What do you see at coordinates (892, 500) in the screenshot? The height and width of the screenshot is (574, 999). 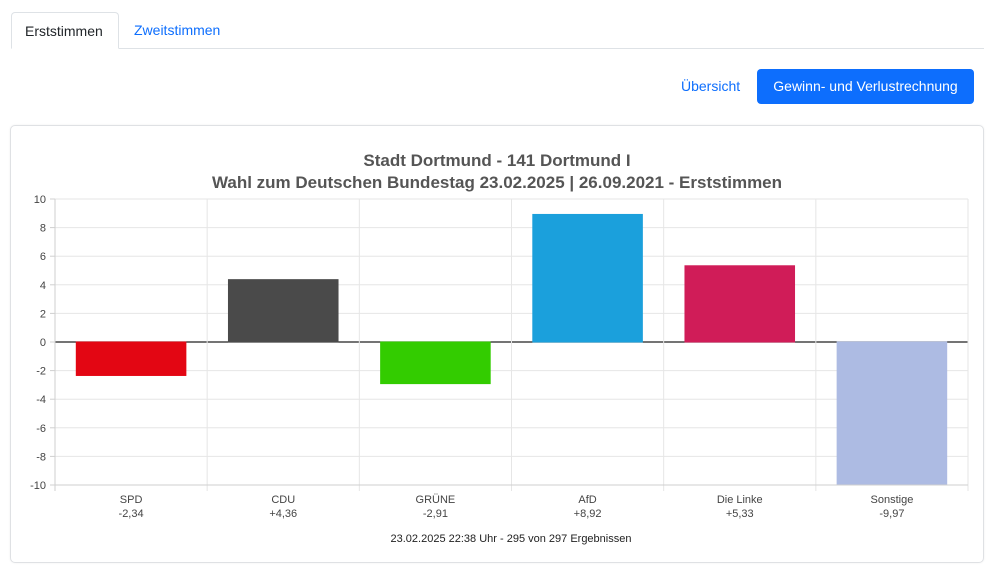 I see `x-category-label: Sonstige` at bounding box center [892, 500].